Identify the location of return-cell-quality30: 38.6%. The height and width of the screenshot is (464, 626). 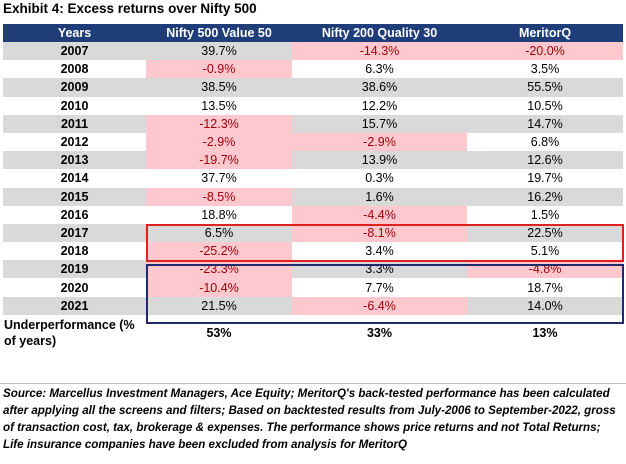
(379, 87).